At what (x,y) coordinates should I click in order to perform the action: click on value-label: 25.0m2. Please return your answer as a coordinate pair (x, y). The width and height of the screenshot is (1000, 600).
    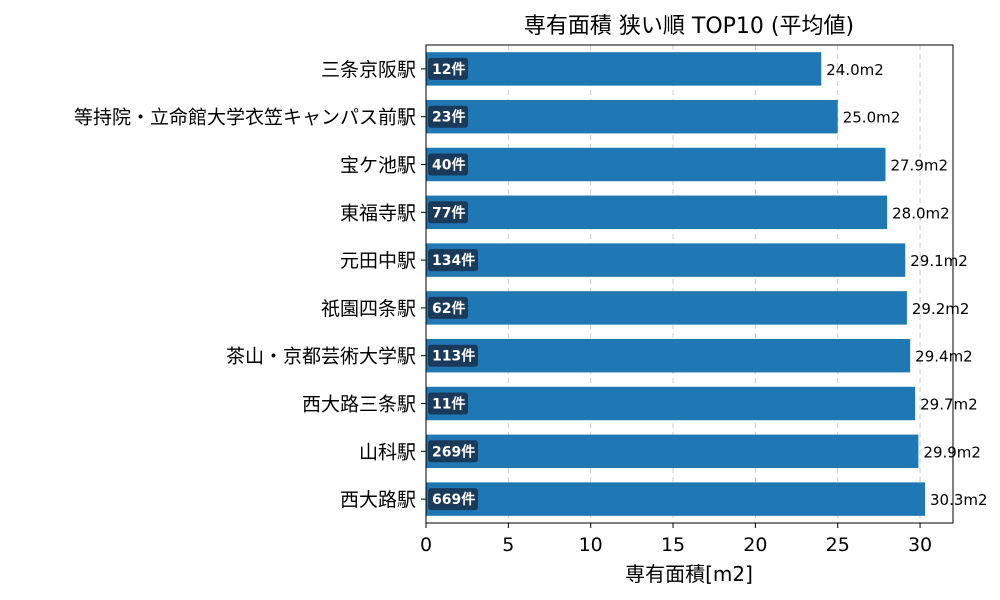
    Looking at the image, I should click on (872, 118).